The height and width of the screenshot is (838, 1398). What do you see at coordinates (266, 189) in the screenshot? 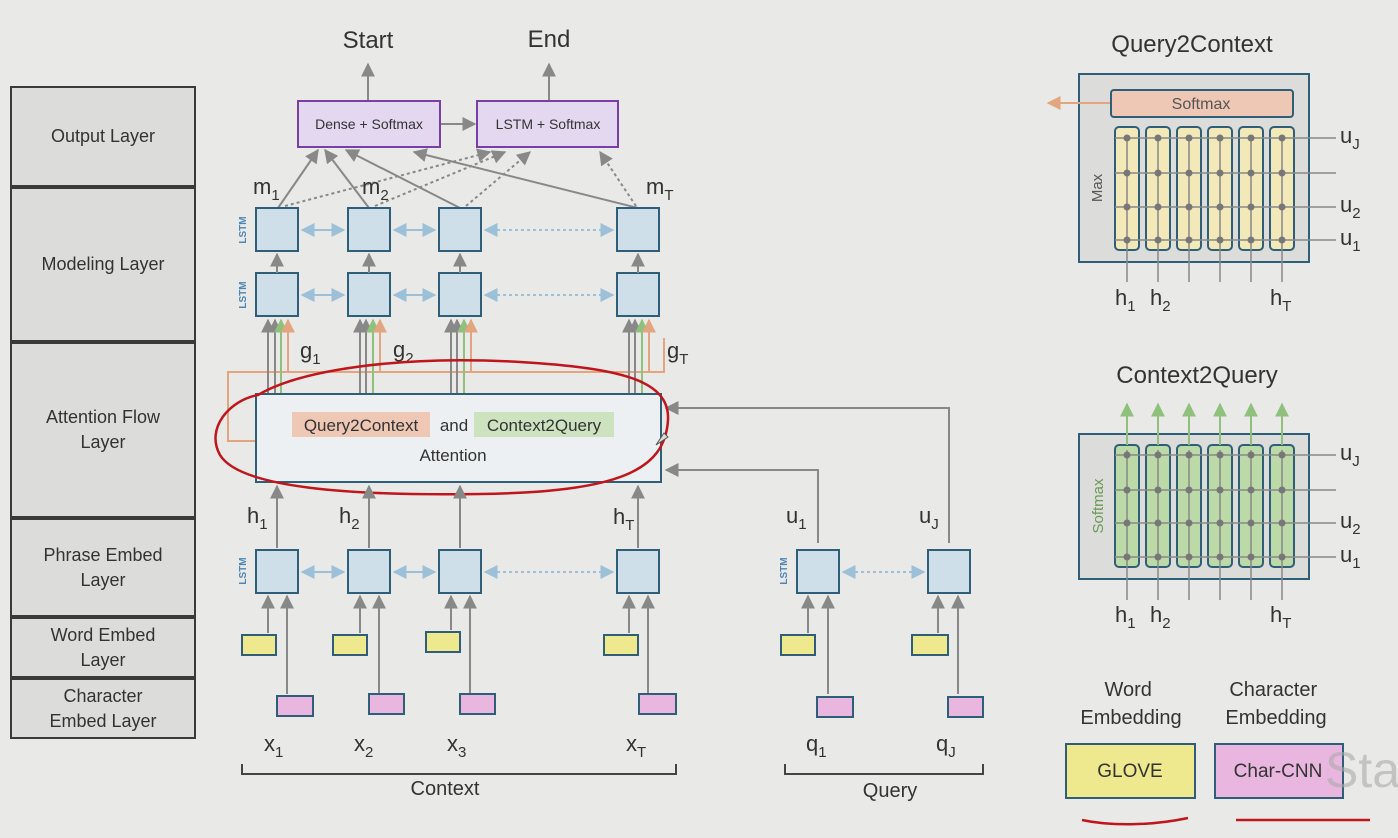
I see `m1-label: m1` at bounding box center [266, 189].